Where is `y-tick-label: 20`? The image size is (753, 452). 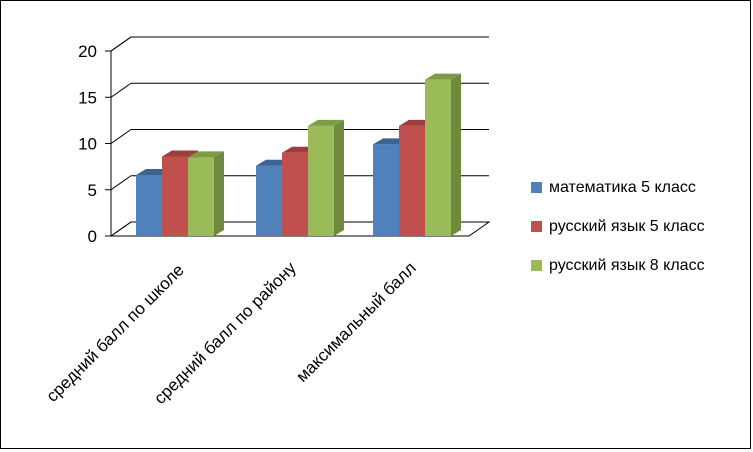 y-tick-label: 20 is located at coordinates (87, 51).